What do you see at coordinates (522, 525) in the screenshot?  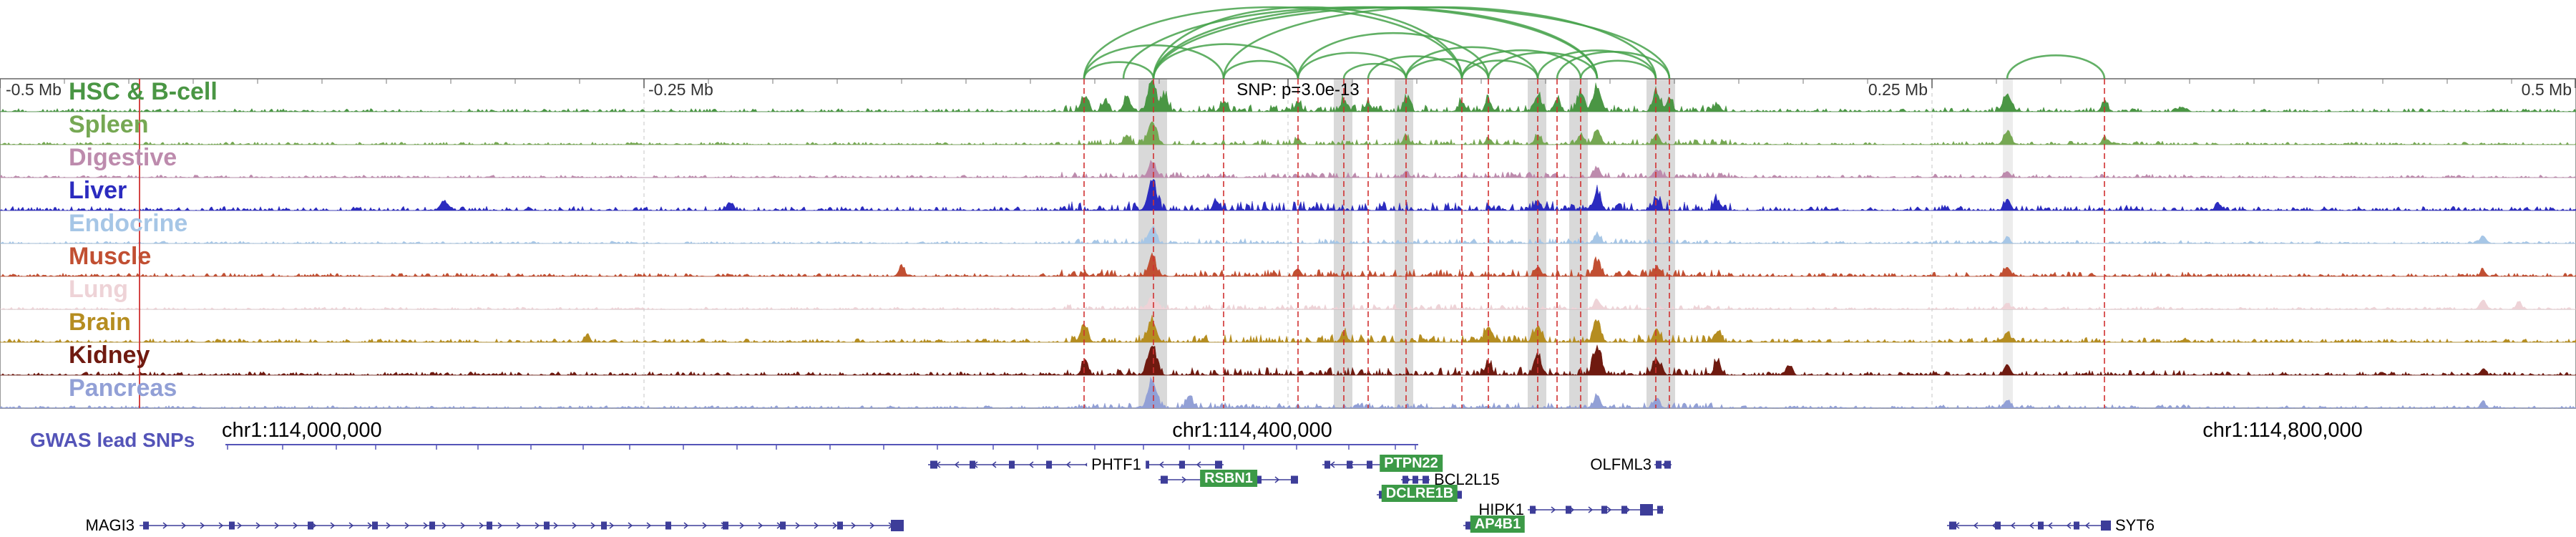 I see `gene-model-magi3` at bounding box center [522, 525].